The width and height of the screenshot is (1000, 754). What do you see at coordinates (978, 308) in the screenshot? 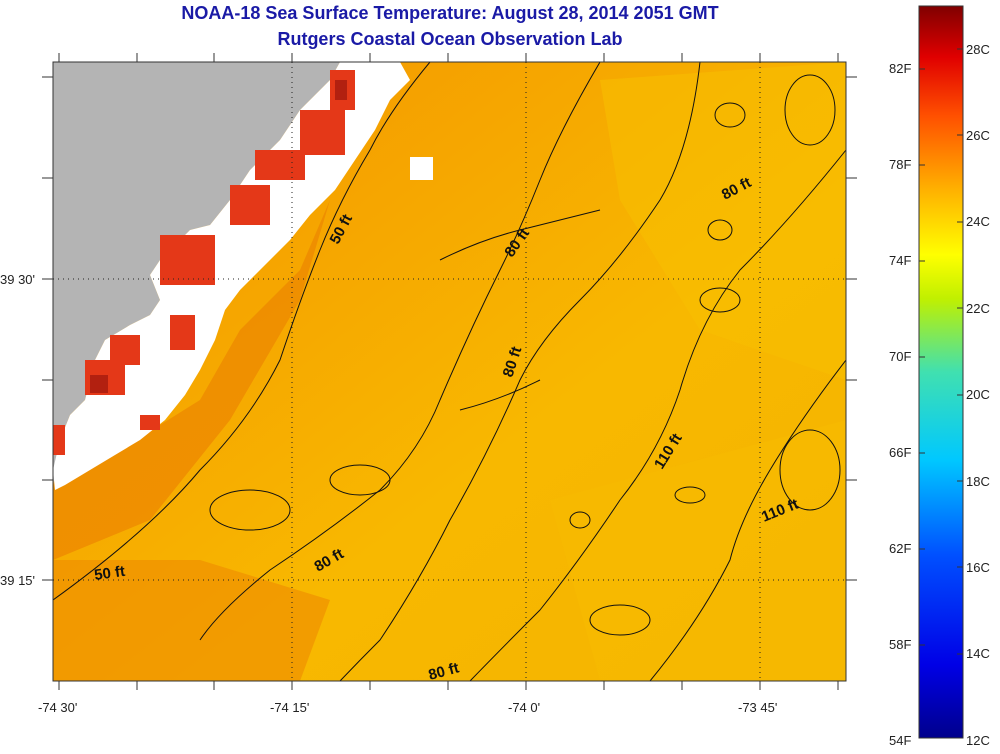
I see `colorbar-label-c: 22C` at bounding box center [978, 308].